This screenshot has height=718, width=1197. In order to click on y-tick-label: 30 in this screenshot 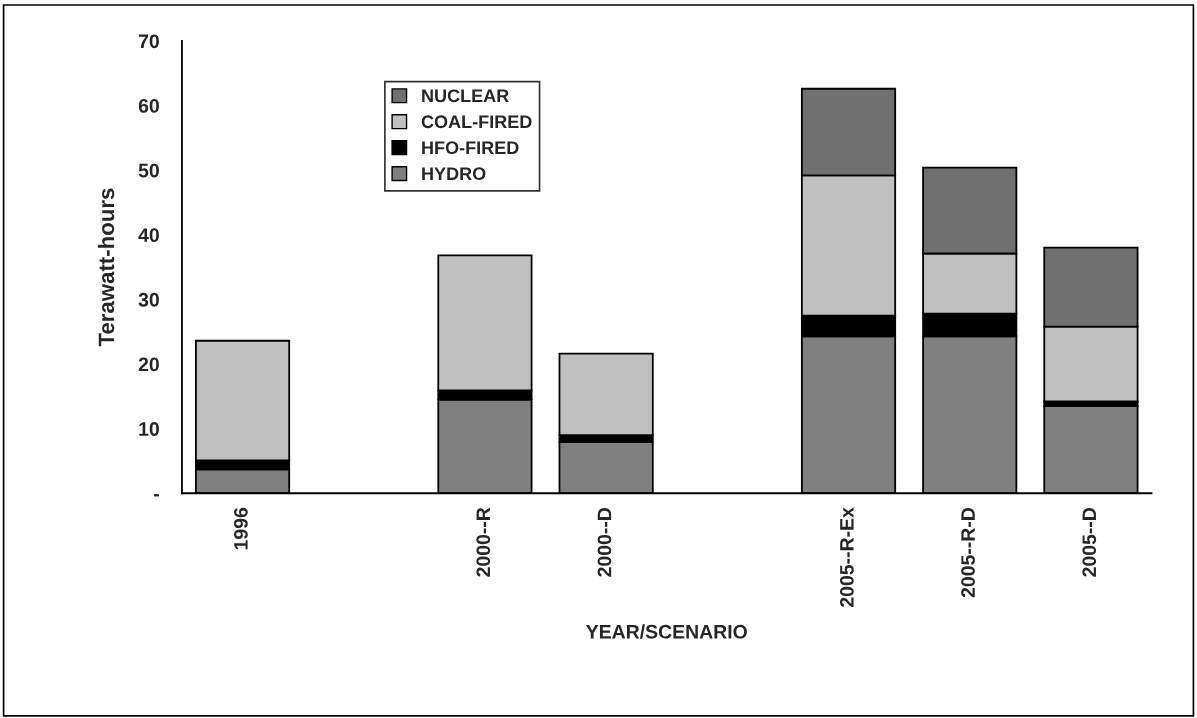, I will do `click(148, 299)`.